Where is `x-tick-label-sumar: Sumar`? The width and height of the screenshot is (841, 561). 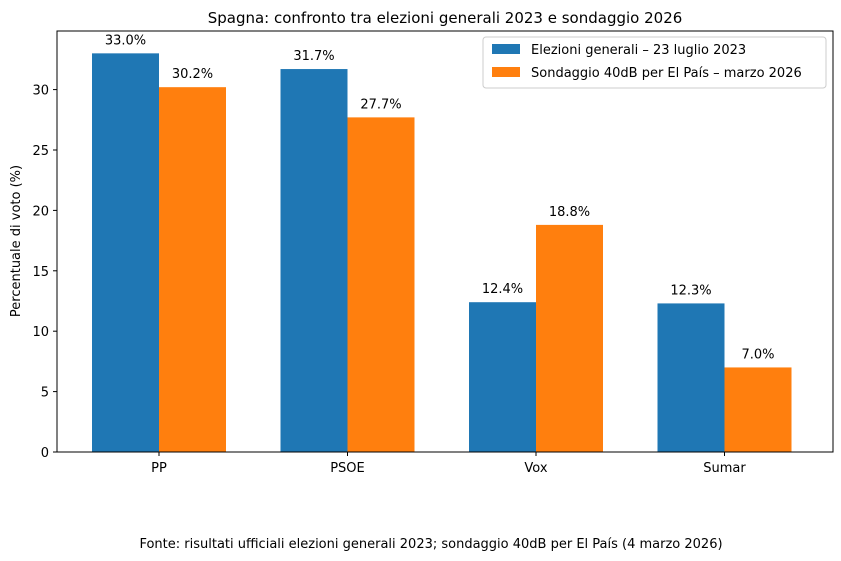
x-tick-label-sumar: Sumar is located at coordinates (724, 468).